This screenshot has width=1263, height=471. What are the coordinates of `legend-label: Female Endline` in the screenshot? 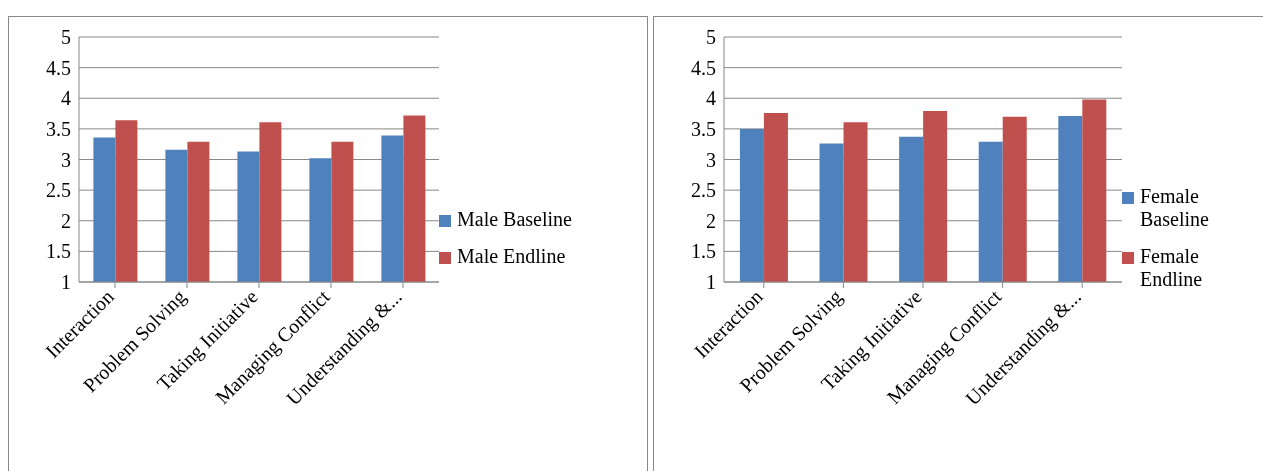 It's located at (1172, 267).